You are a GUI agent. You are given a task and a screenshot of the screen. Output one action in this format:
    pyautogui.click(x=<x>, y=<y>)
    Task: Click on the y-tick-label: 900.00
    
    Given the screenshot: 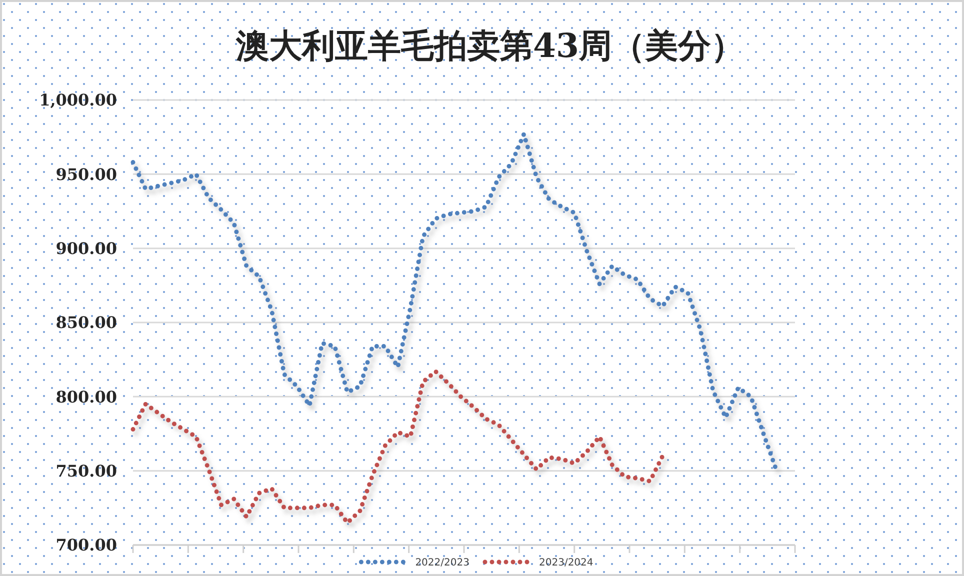 What is the action you would take?
    pyautogui.click(x=86, y=248)
    